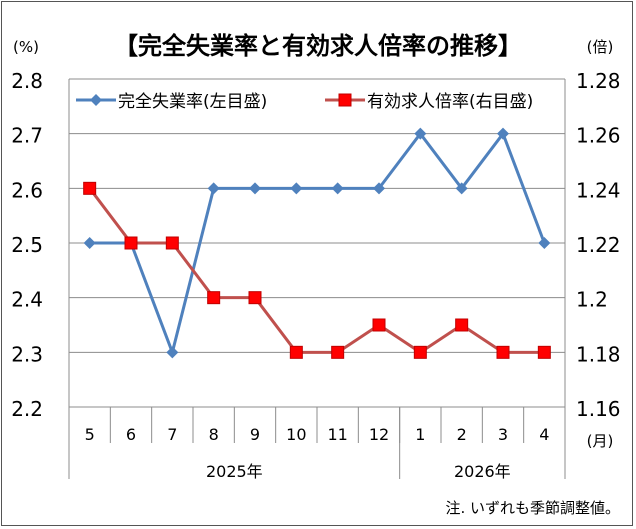  I want to click on right-tick-label: 1.28, so click(598, 81).